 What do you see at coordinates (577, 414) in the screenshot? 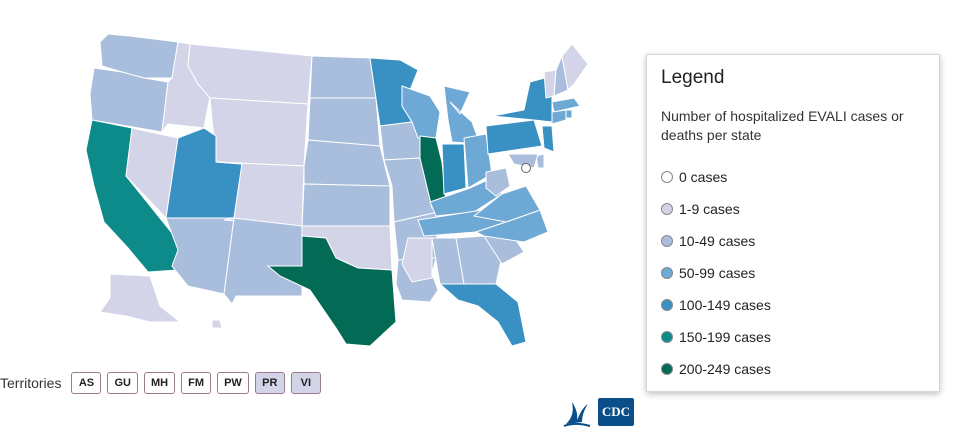
I see `hhs-eagle-icon` at bounding box center [577, 414].